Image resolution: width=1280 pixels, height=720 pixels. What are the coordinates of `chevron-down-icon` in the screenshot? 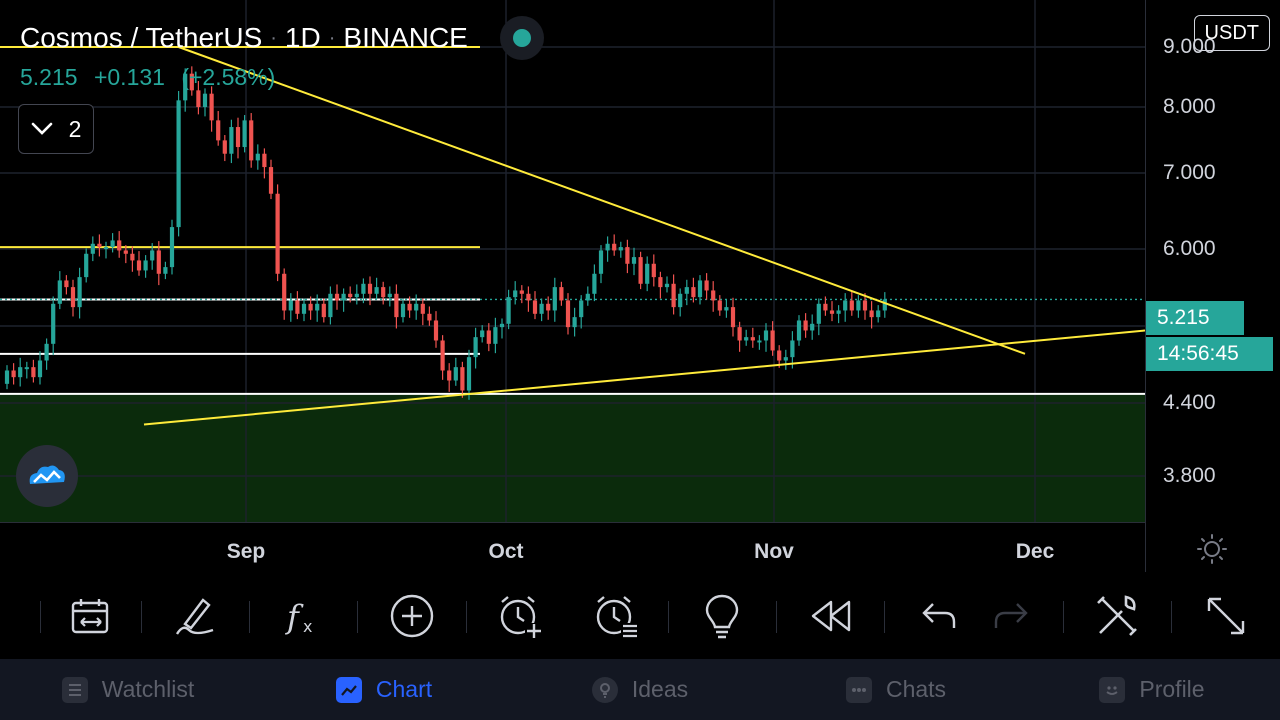 It's located at (41, 128).